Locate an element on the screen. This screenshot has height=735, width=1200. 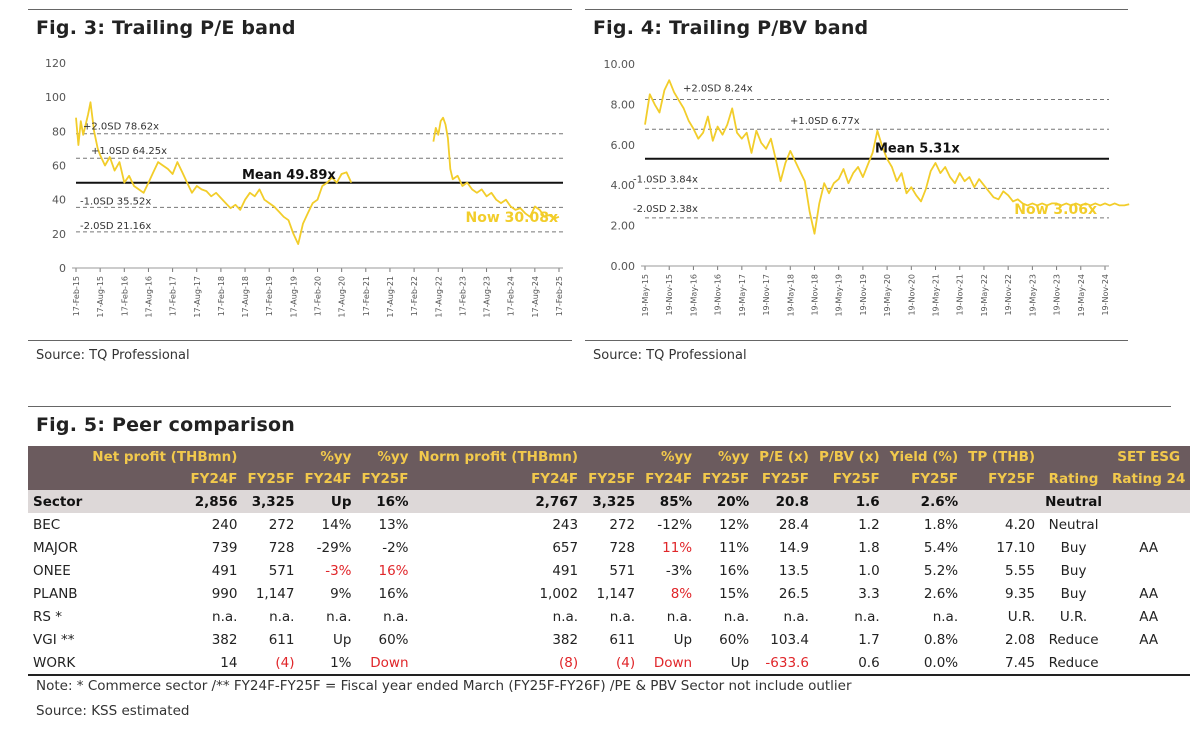
table-cell: 382 is located at coordinates (565, 639).